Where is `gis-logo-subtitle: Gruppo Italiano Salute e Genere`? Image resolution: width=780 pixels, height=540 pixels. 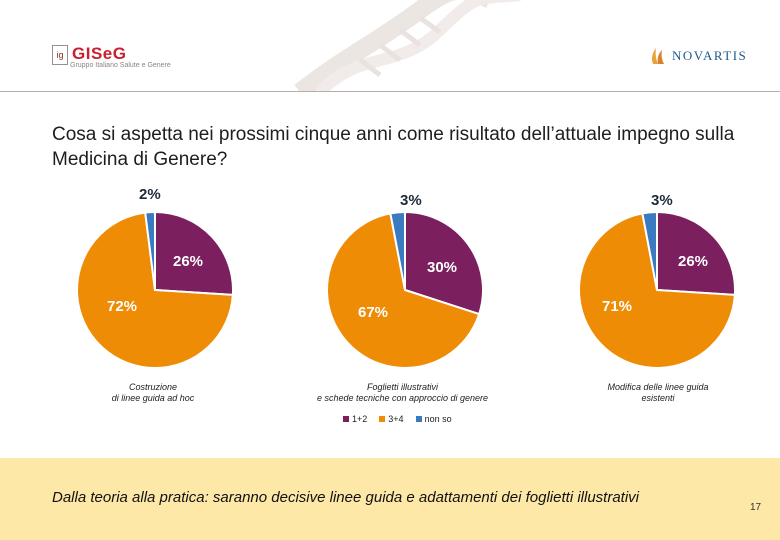 gis-logo-subtitle: Gruppo Italiano Salute e Genere is located at coordinates (120, 65).